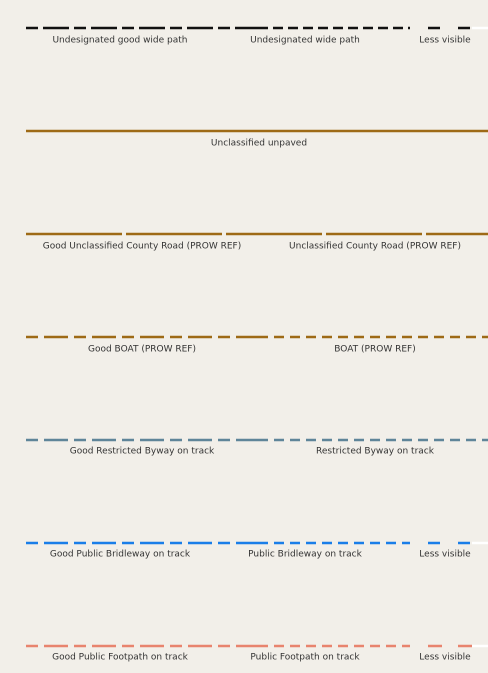 This screenshot has height=673, width=488. What do you see at coordinates (374, 350) in the screenshot?
I see `label: BOAT (PROW REF)` at bounding box center [374, 350].